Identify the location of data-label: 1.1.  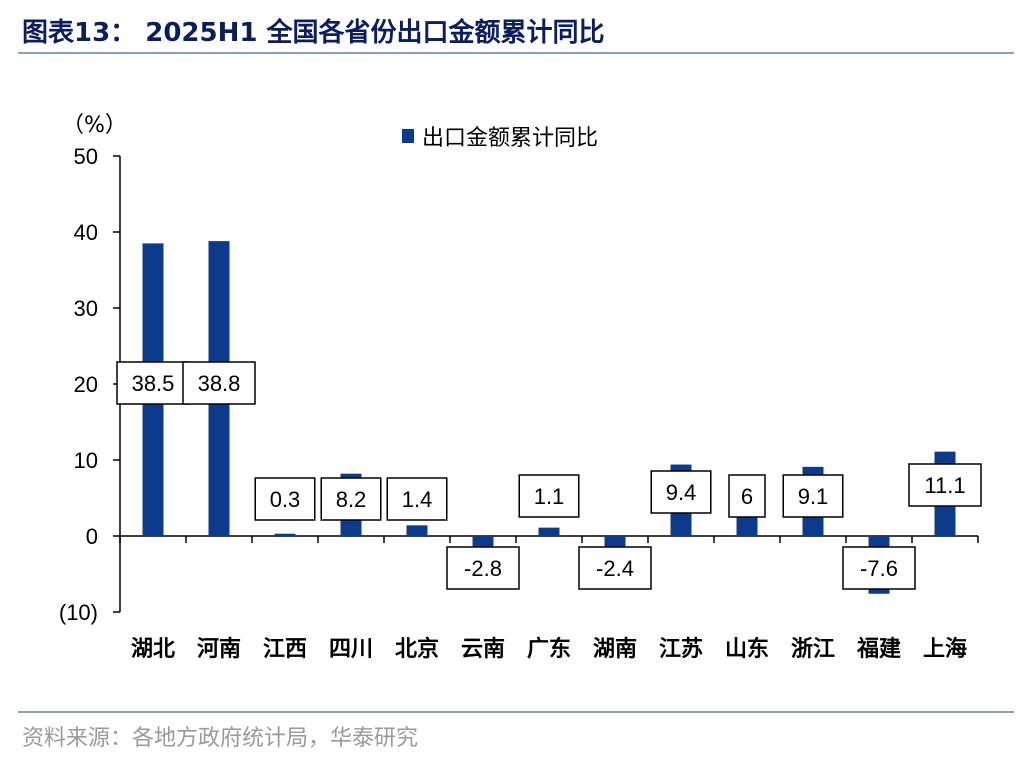
(549, 496).